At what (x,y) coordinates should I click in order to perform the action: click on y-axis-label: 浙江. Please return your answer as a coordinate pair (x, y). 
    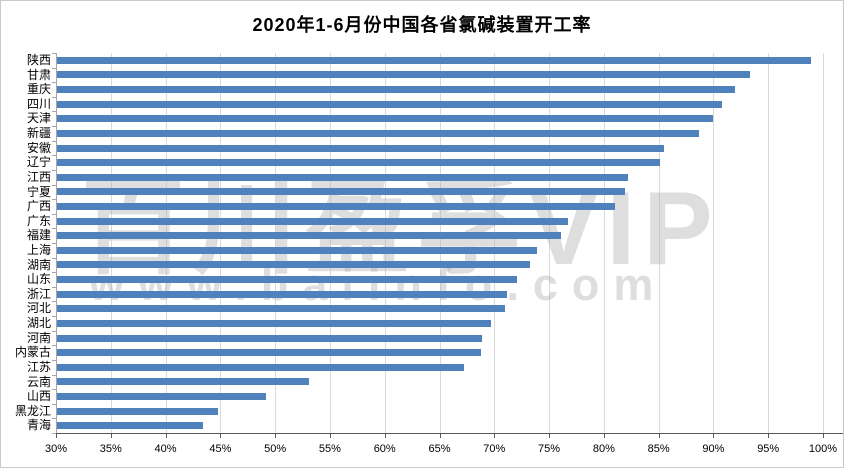
    Looking at the image, I should click on (38, 293).